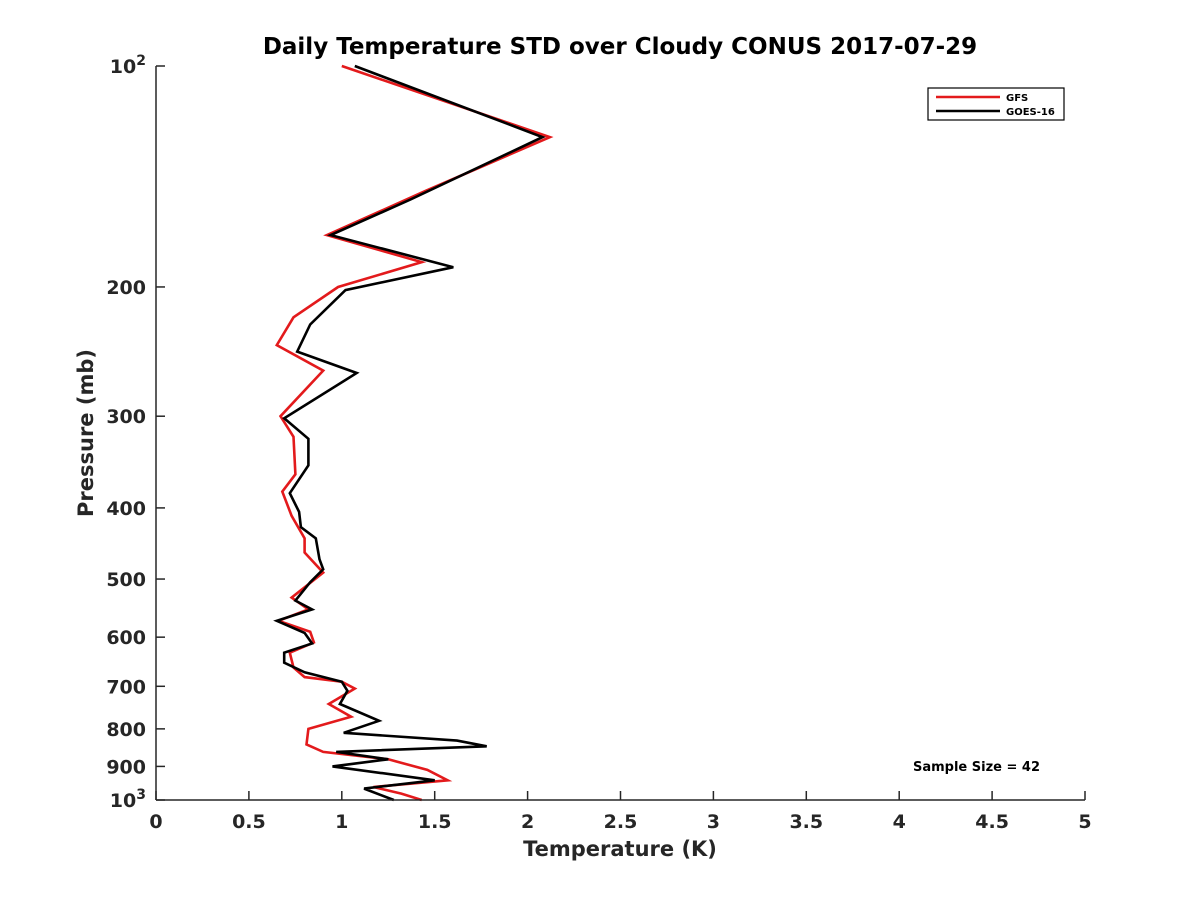 This screenshot has height=900, width=1200. Describe the element at coordinates (155, 822) in the screenshot. I see `x-tick-label: 0` at that location.